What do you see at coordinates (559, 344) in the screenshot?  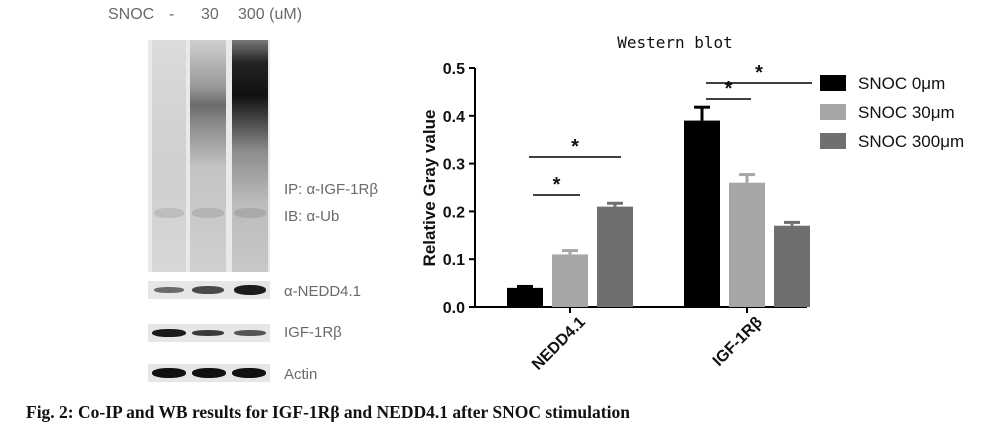 I see `x-tick-label: NEDD4.1` at bounding box center [559, 344].